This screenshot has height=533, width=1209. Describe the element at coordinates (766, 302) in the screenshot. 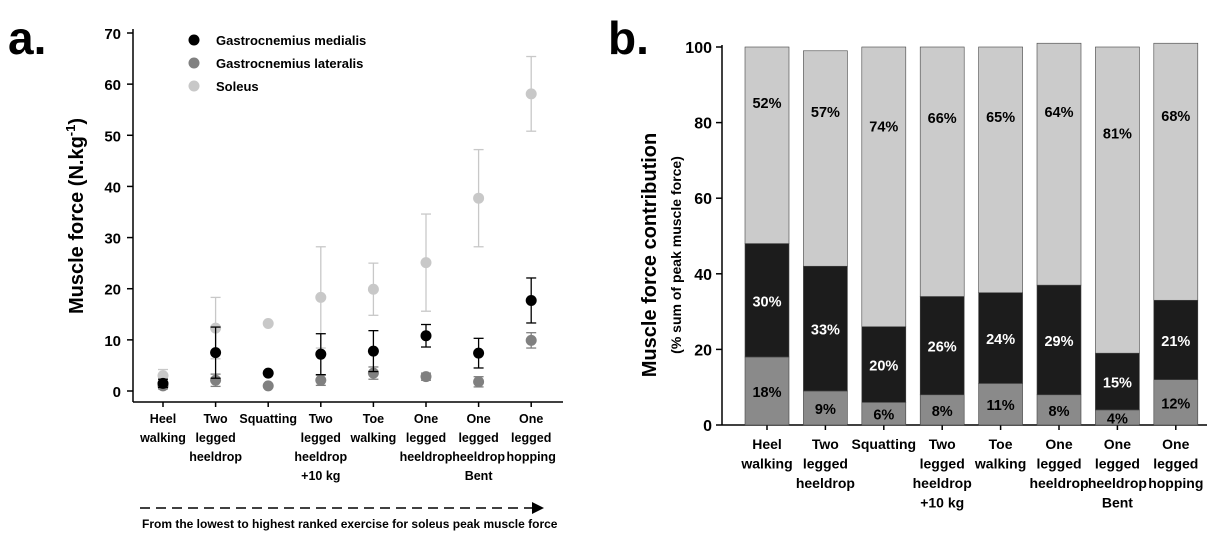

I see `bar-segment-label: 30%` at that location.